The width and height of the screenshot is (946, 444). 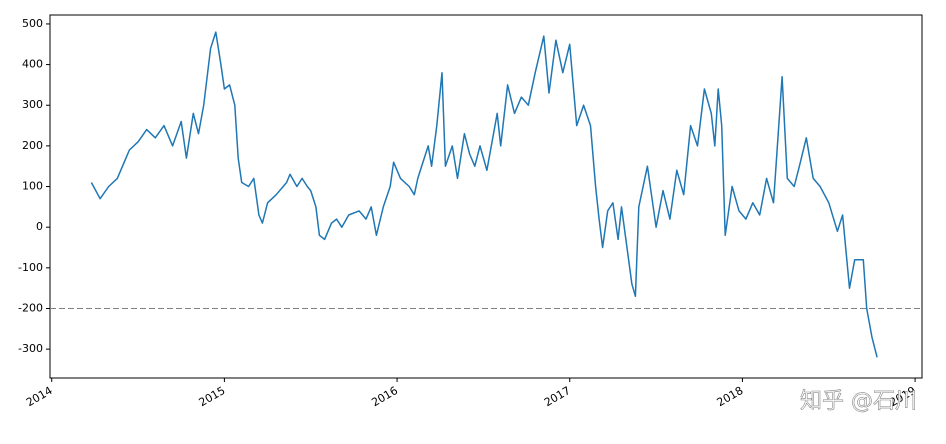 What do you see at coordinates (39, 226) in the screenshot?
I see `y-tick-label: 0` at bounding box center [39, 226].